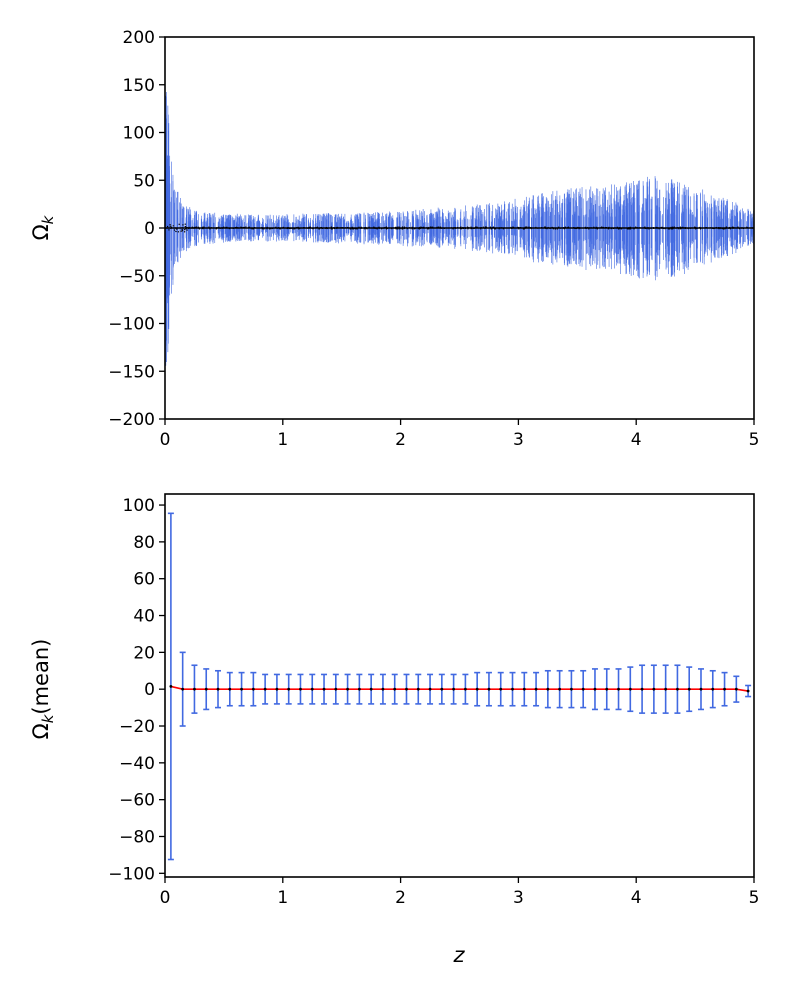  I want to click on y-tick-label: 50, so click(144, 181).